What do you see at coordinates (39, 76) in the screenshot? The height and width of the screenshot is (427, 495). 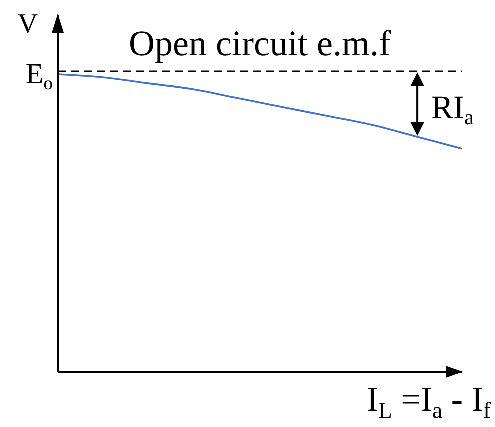 I see `text: E$_{o}$` at bounding box center [39, 76].